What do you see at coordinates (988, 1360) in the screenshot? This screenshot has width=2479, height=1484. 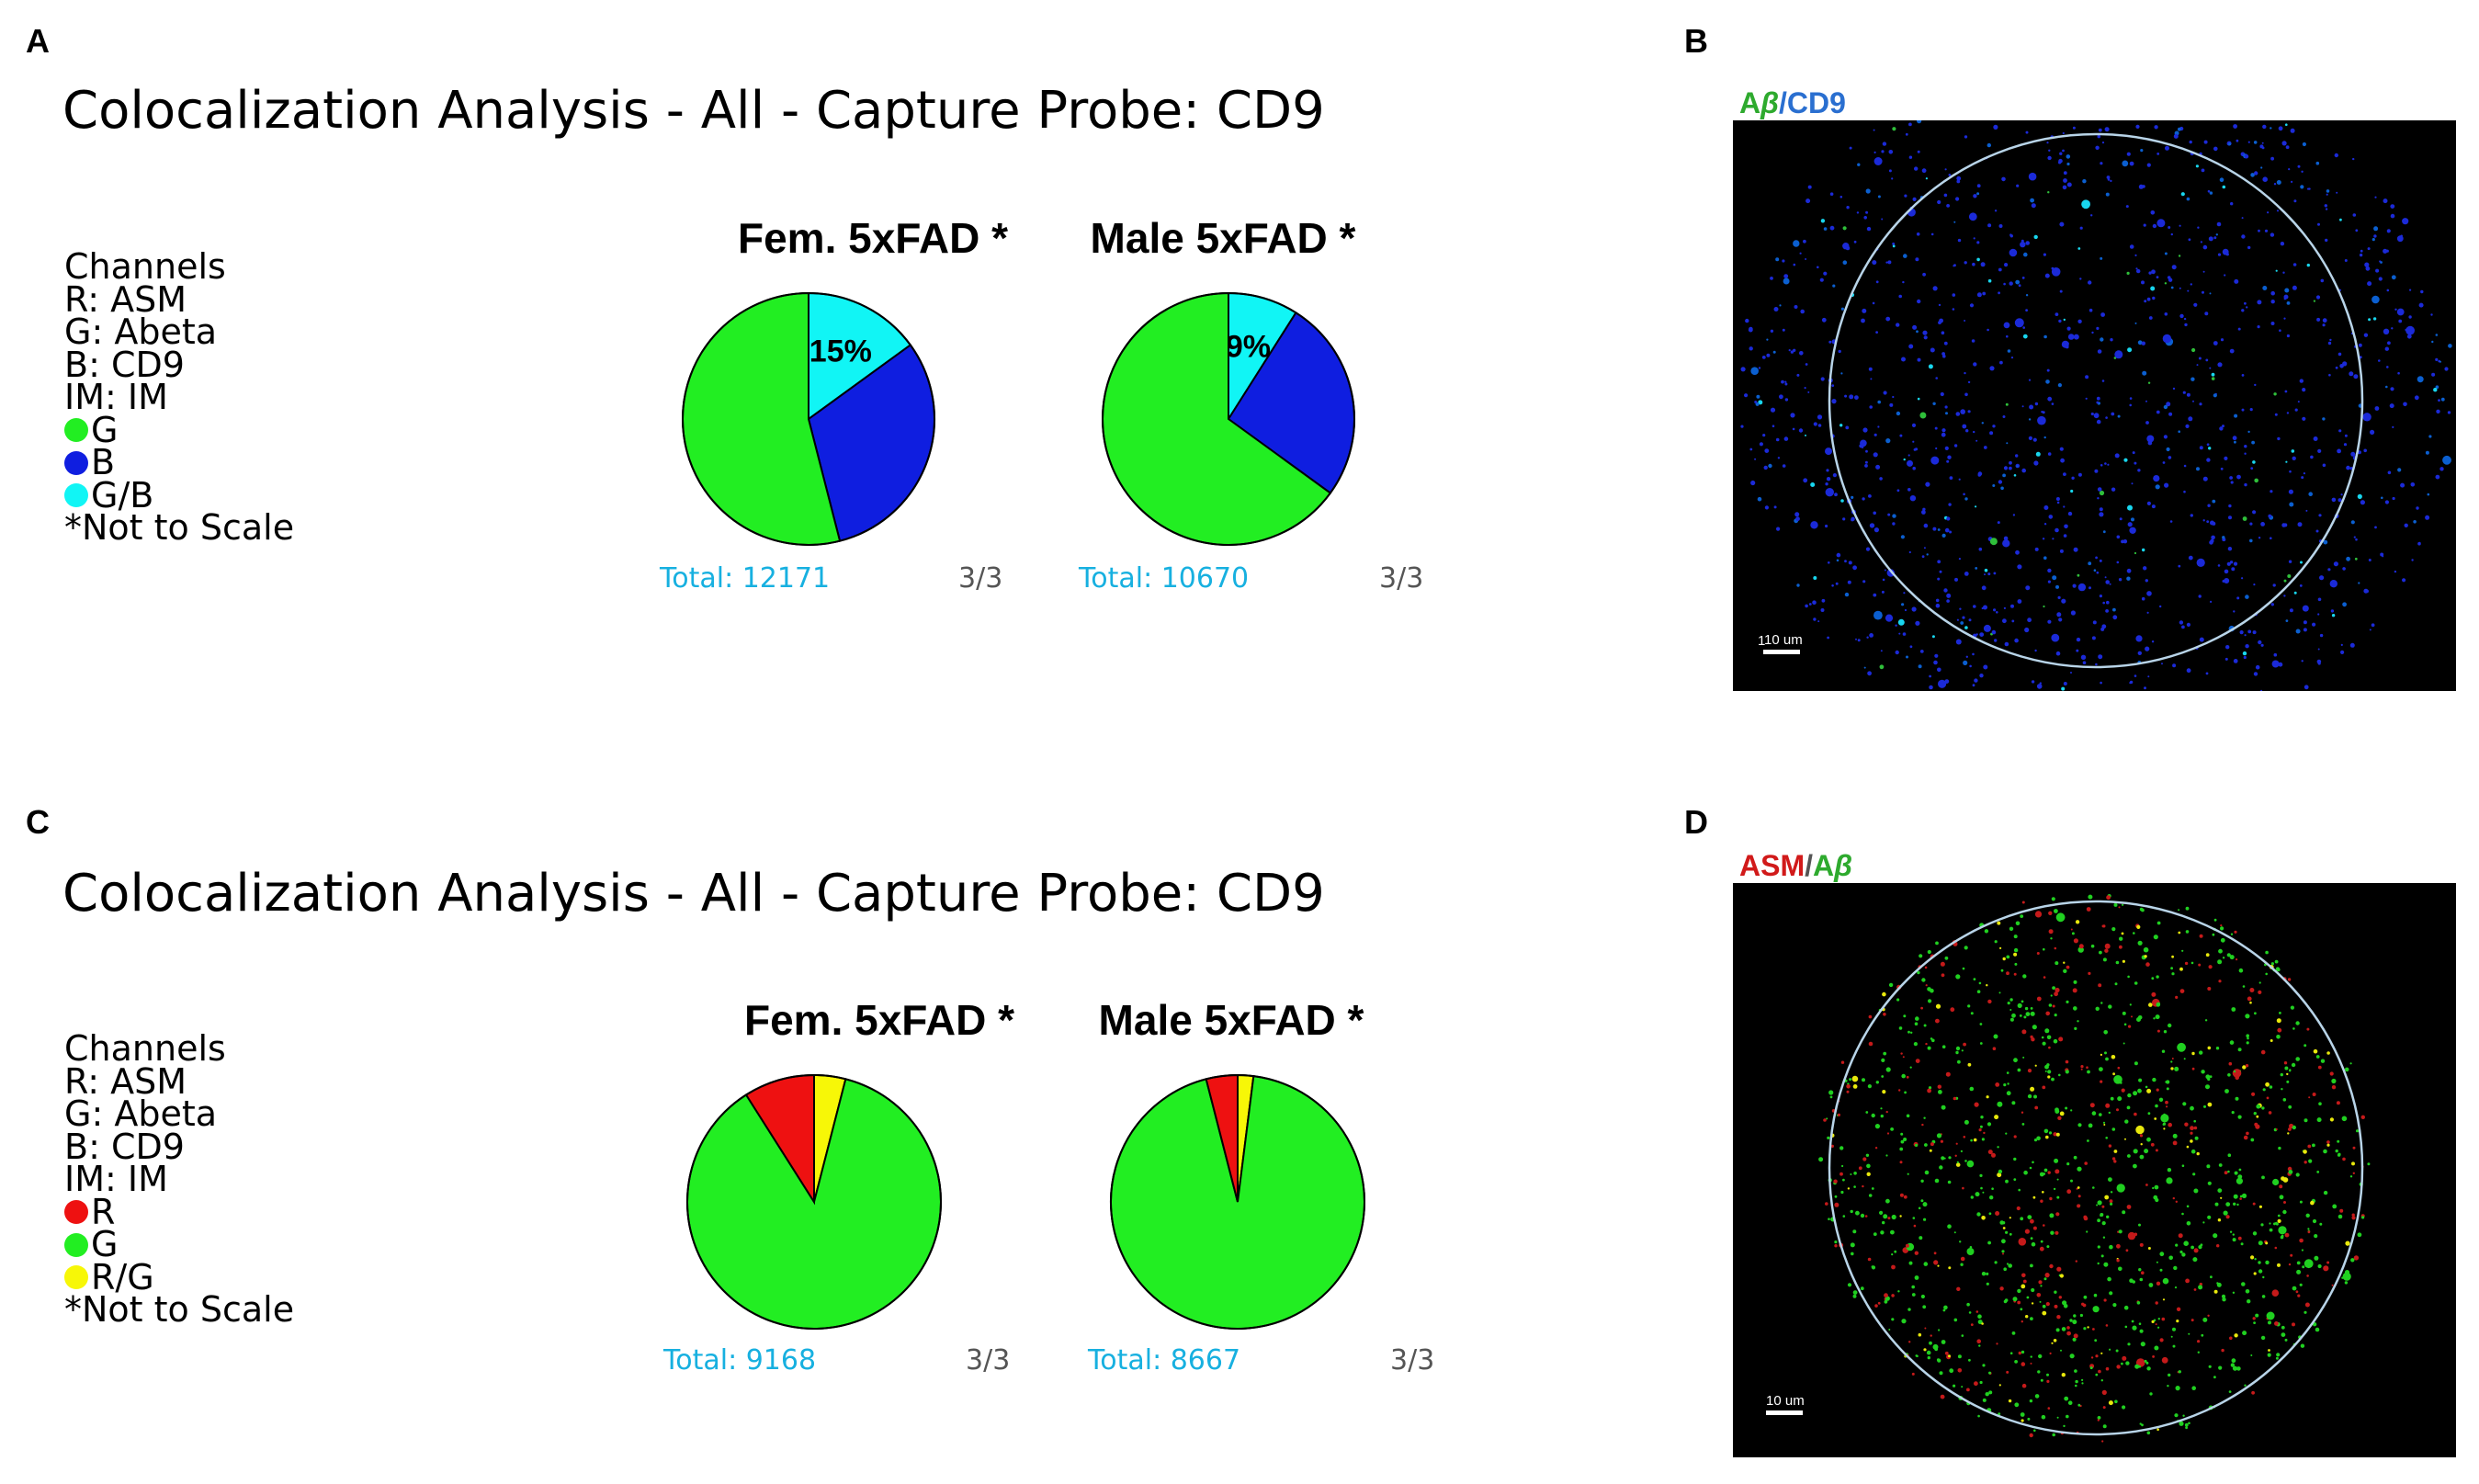 I see `pie-count-label: 3/3` at bounding box center [988, 1360].